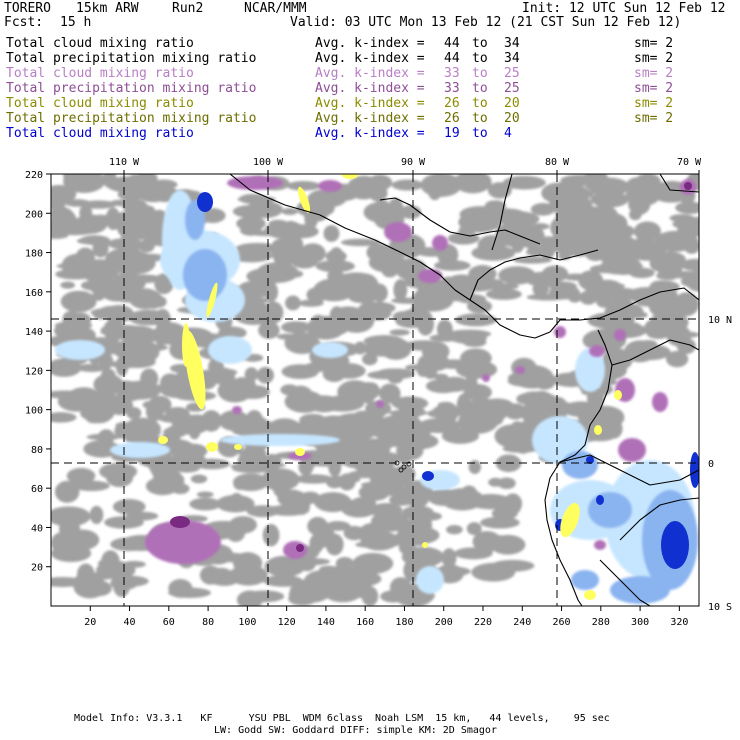  What do you see at coordinates (452, 118) in the screenshot?
I see `legend-k-high: 26` at bounding box center [452, 118].